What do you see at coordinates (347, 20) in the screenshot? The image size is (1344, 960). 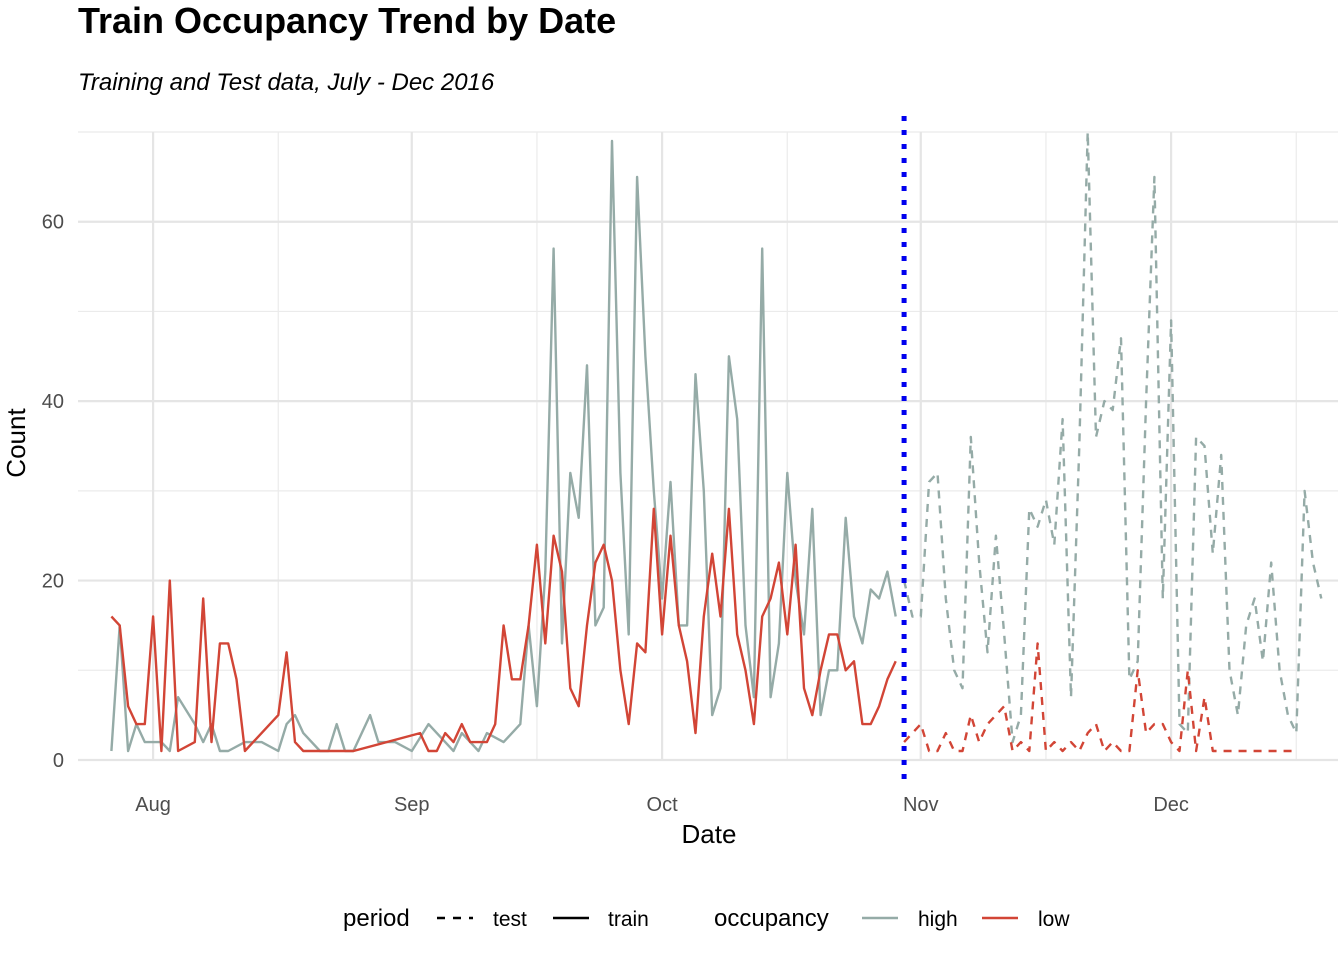 I see `chart-title: Train Occupancy Trend by Date` at bounding box center [347, 20].